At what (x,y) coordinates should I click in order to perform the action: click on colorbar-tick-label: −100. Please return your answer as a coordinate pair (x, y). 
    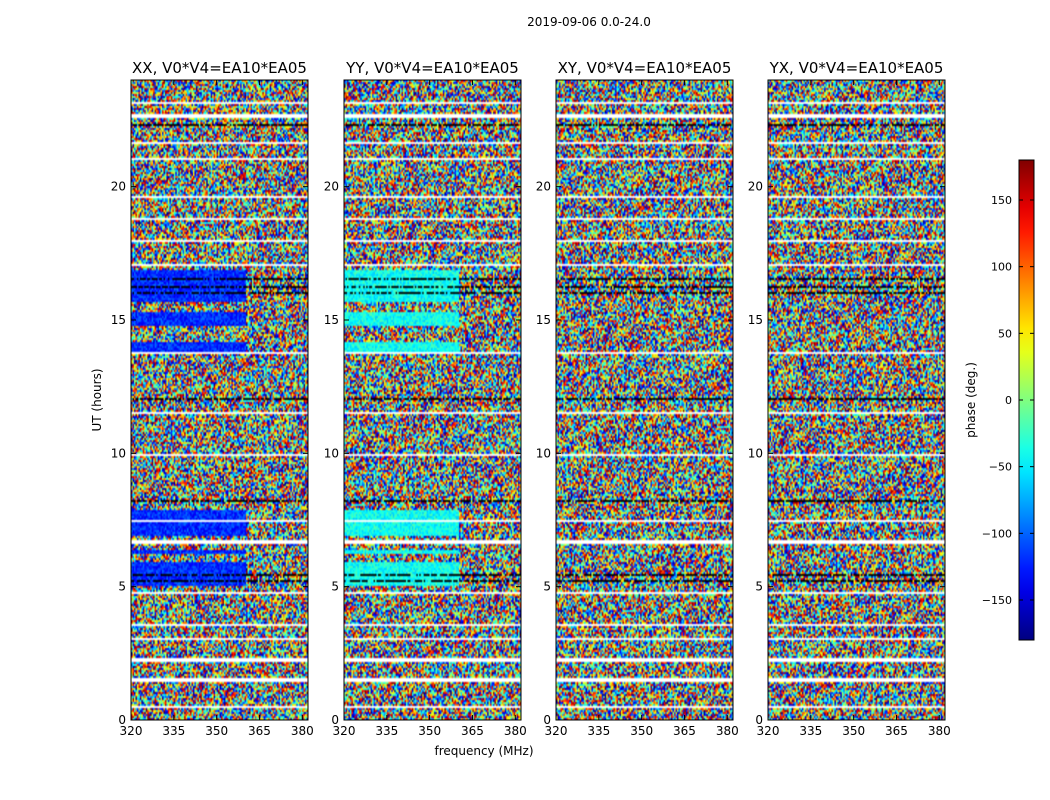
    Looking at the image, I should click on (997, 533).